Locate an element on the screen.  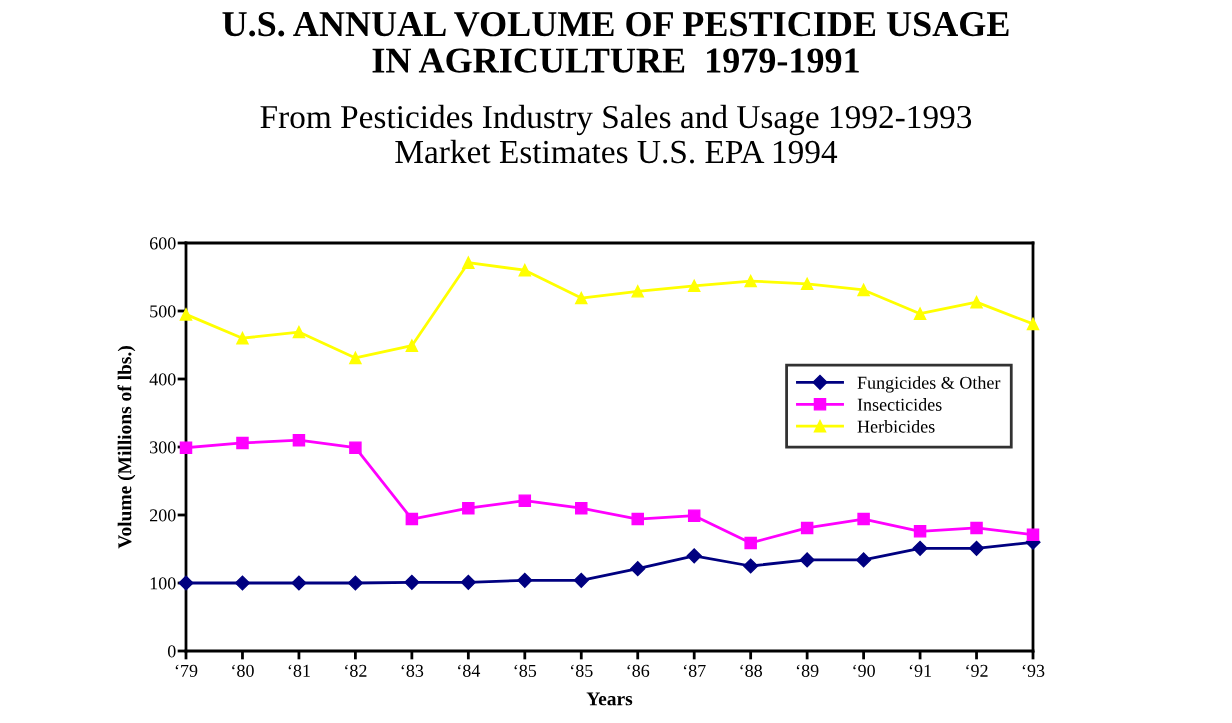
x-tick-label: ‘92 is located at coordinates (977, 670).